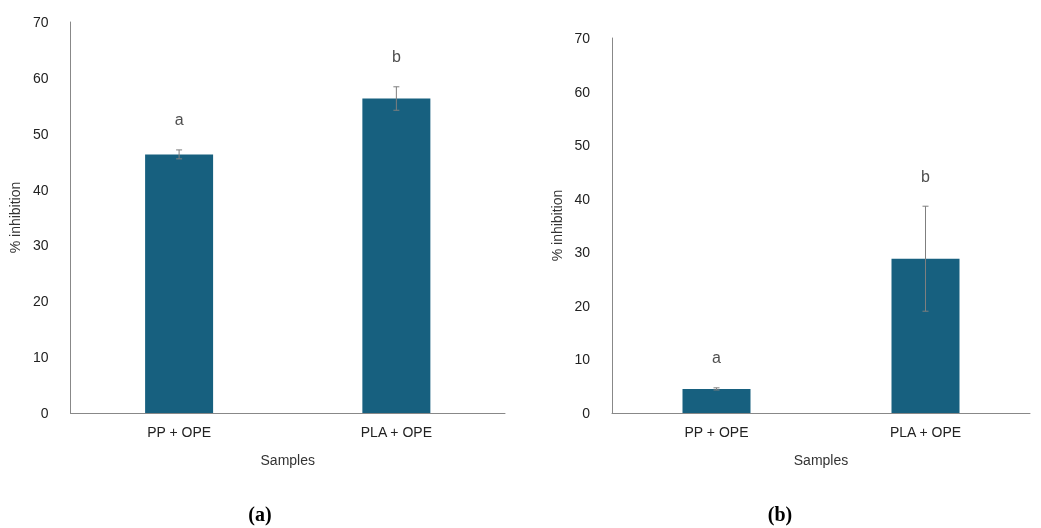  I want to click on text: (a), so click(260, 514).